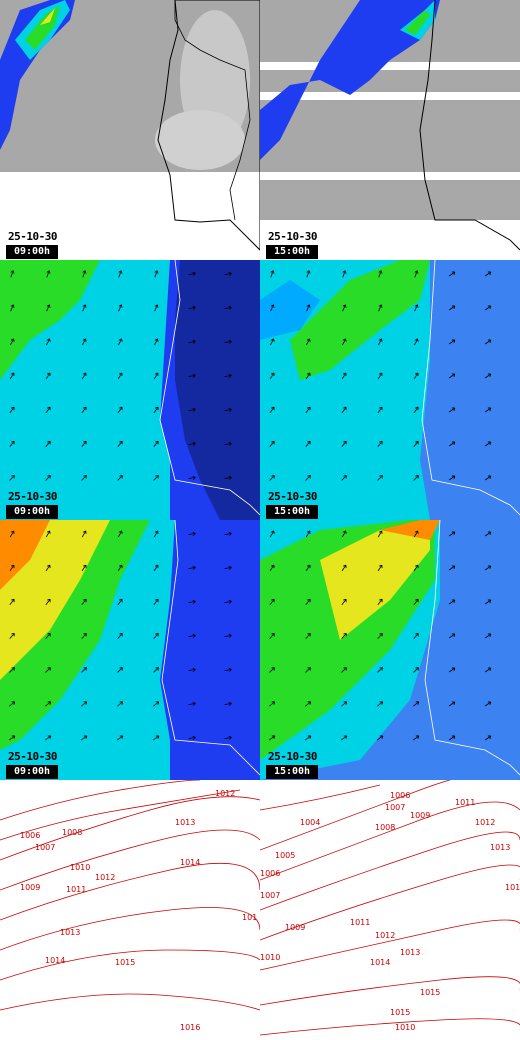 Image resolution: width=520 pixels, height=1040 pixels. Describe the element at coordinates (130, 125) in the screenshot. I see `precip-map-0900-canvas` at that location.